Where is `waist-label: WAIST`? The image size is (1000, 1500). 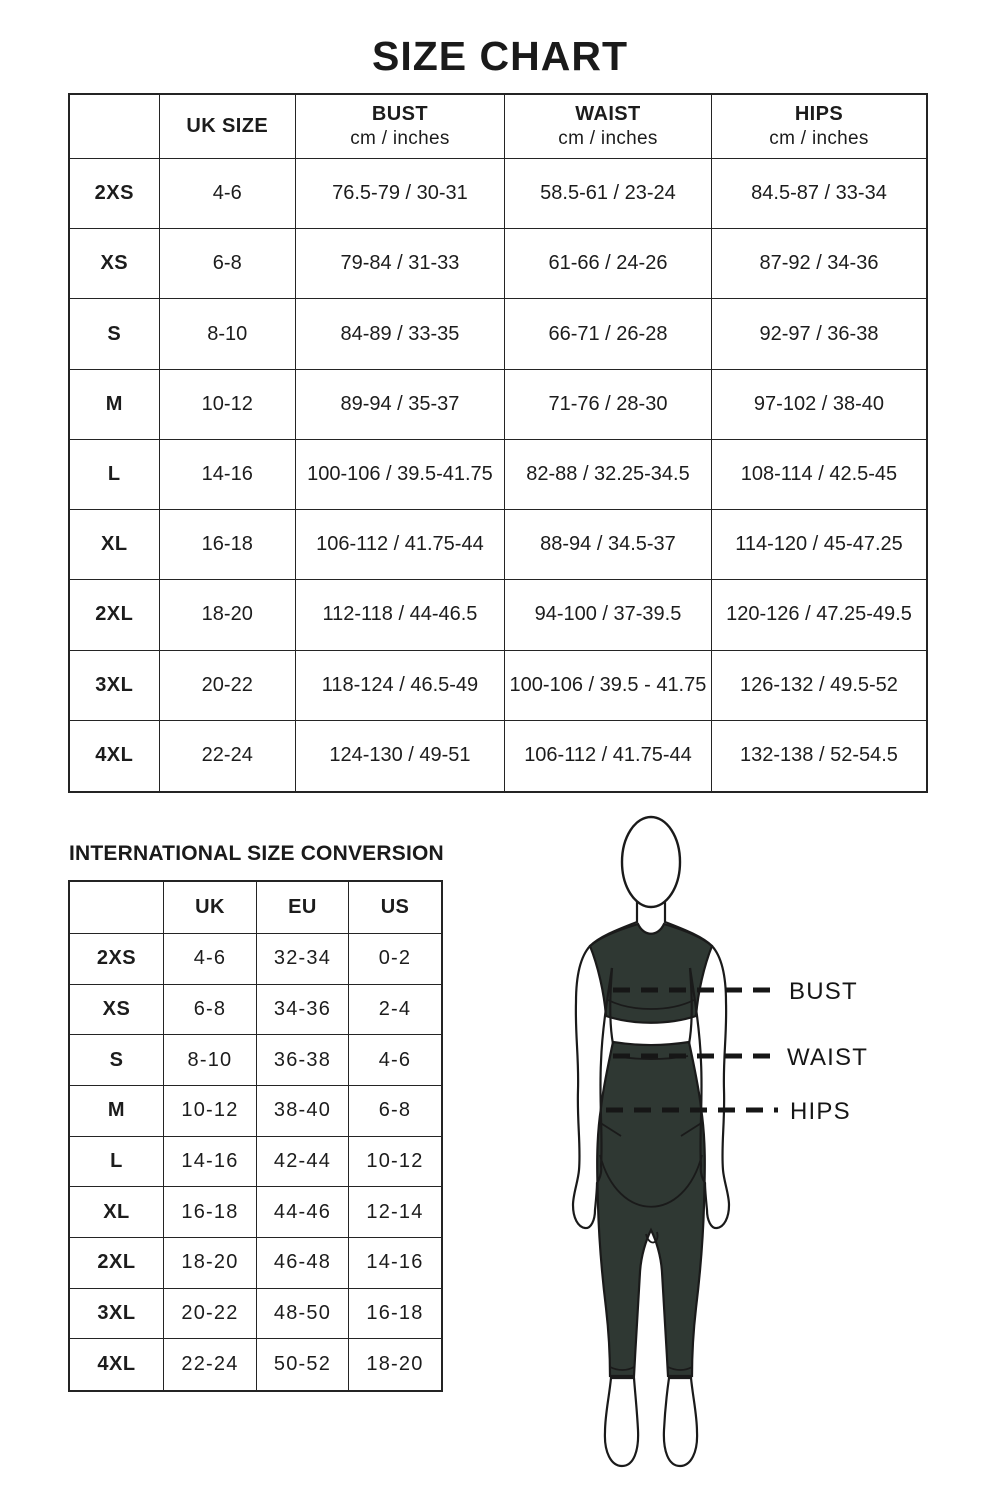
waist-label: WAIST is located at coordinates (827, 1057).